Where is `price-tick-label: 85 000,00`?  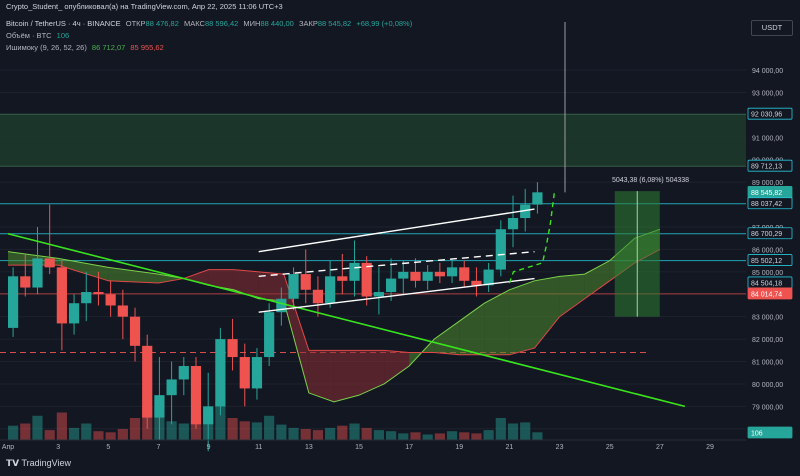
price-tick-label: 85 000,00 is located at coordinates (767, 273).